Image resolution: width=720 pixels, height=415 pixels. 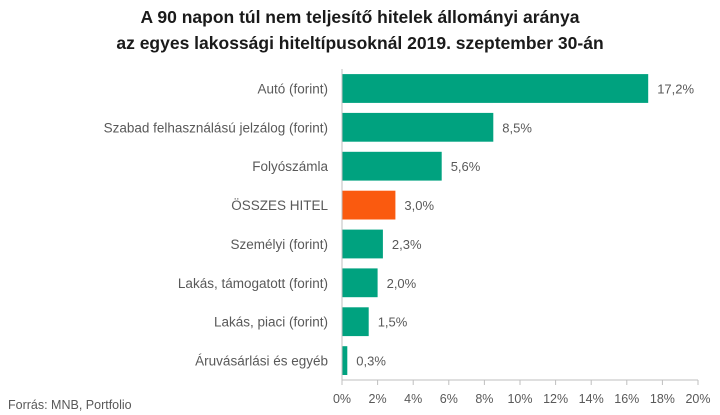 I want to click on value-label-3: 3,0%, so click(x=419, y=205).